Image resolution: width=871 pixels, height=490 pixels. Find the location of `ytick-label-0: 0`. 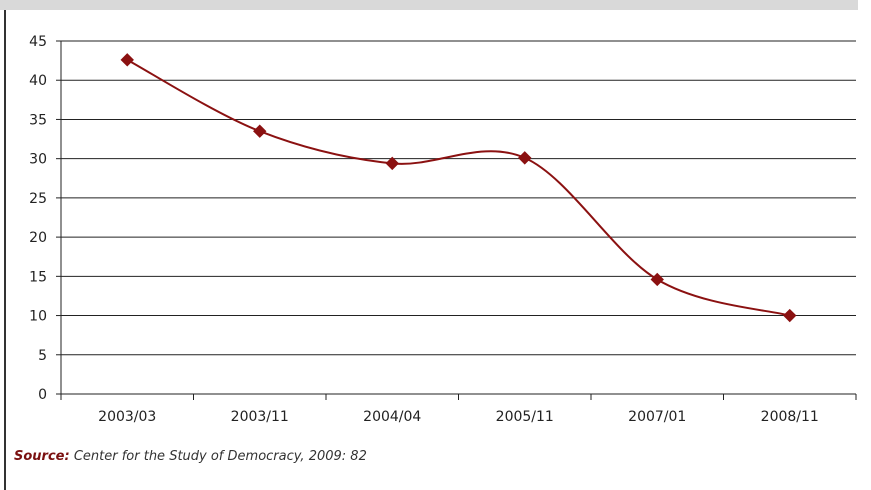

ytick-label-0: 0 is located at coordinates (42, 395).